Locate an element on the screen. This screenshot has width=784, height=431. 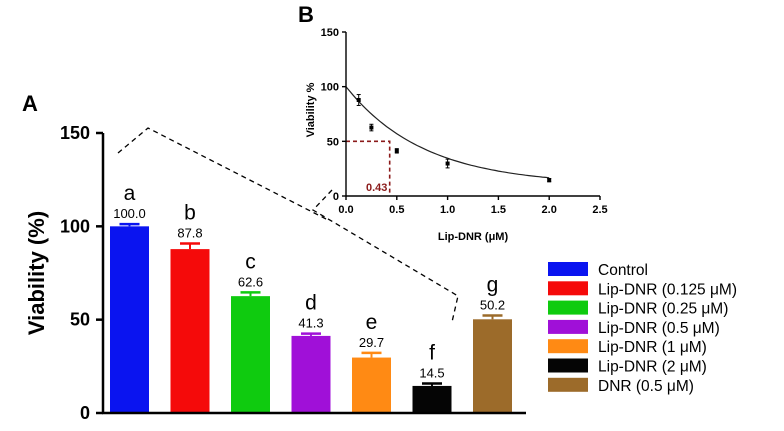
value-label: 29.7 is located at coordinates (371, 342).